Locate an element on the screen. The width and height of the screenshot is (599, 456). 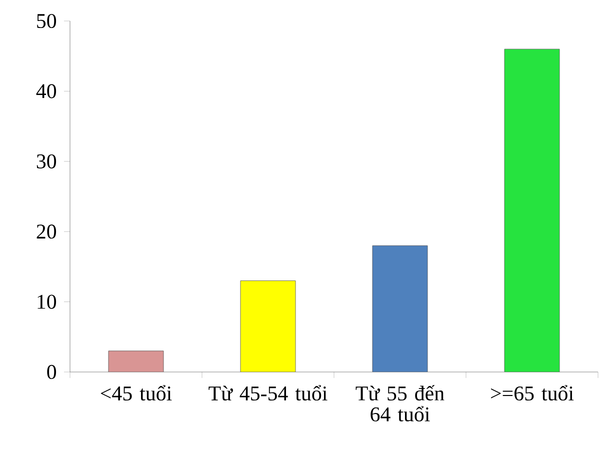
y-tick-label: 10 is located at coordinates (47, 301).